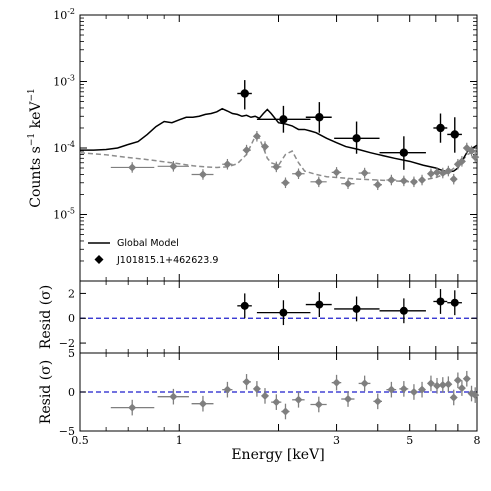 This screenshot has height=491, width=491. I want to click on x-tick-label-0: 0.5, so click(80, 440).